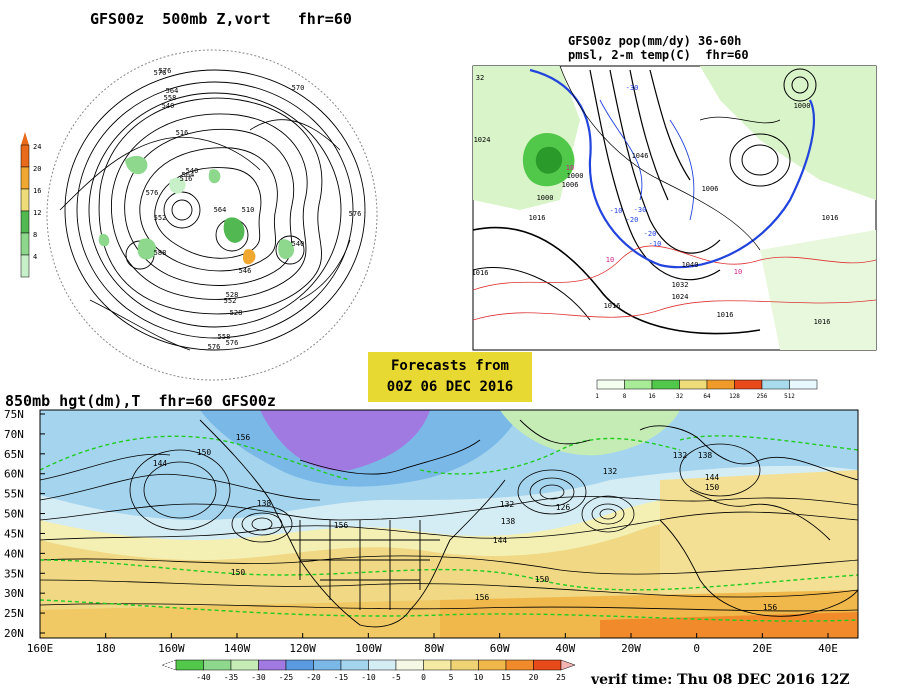 The width and height of the screenshot is (900, 700). What do you see at coordinates (597, 396) in the screenshot?
I see `precip-colorbar-label: 1` at bounding box center [597, 396].